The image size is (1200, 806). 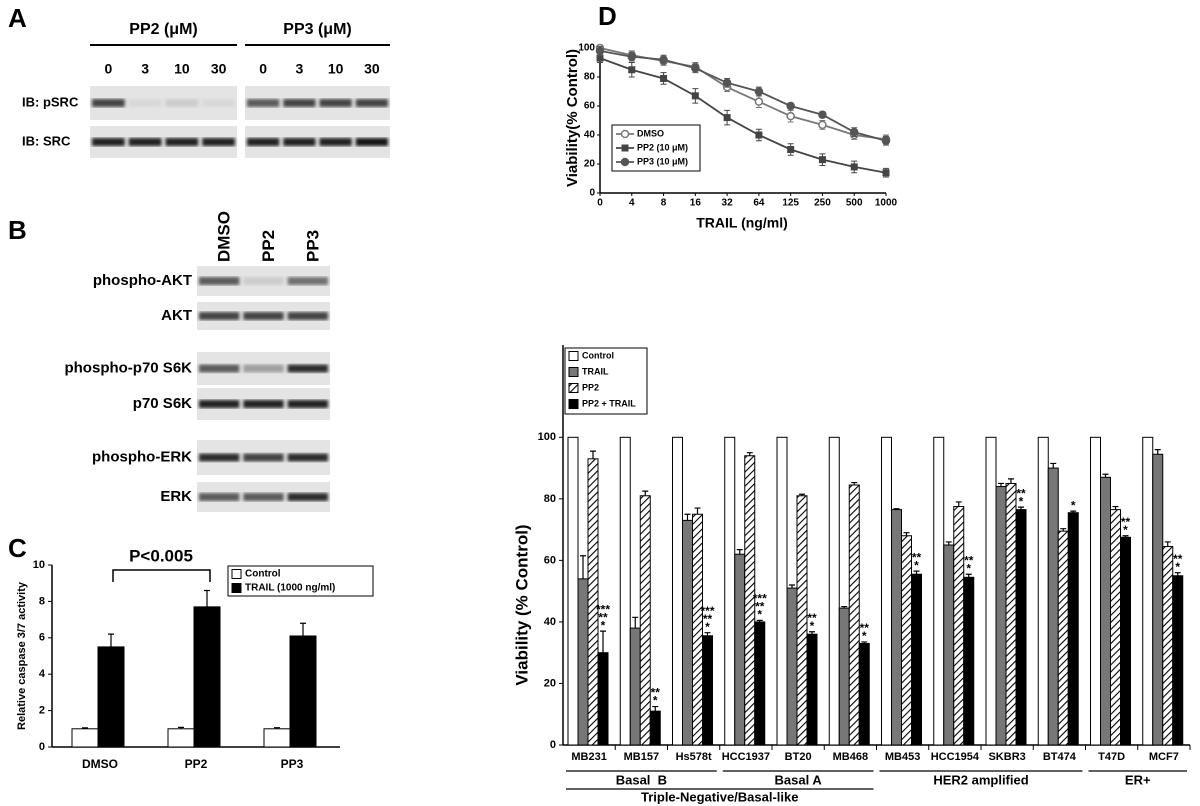 What do you see at coordinates (142, 456) in the screenshot?
I see `blot-row-label: phospho-ERK` at bounding box center [142, 456].